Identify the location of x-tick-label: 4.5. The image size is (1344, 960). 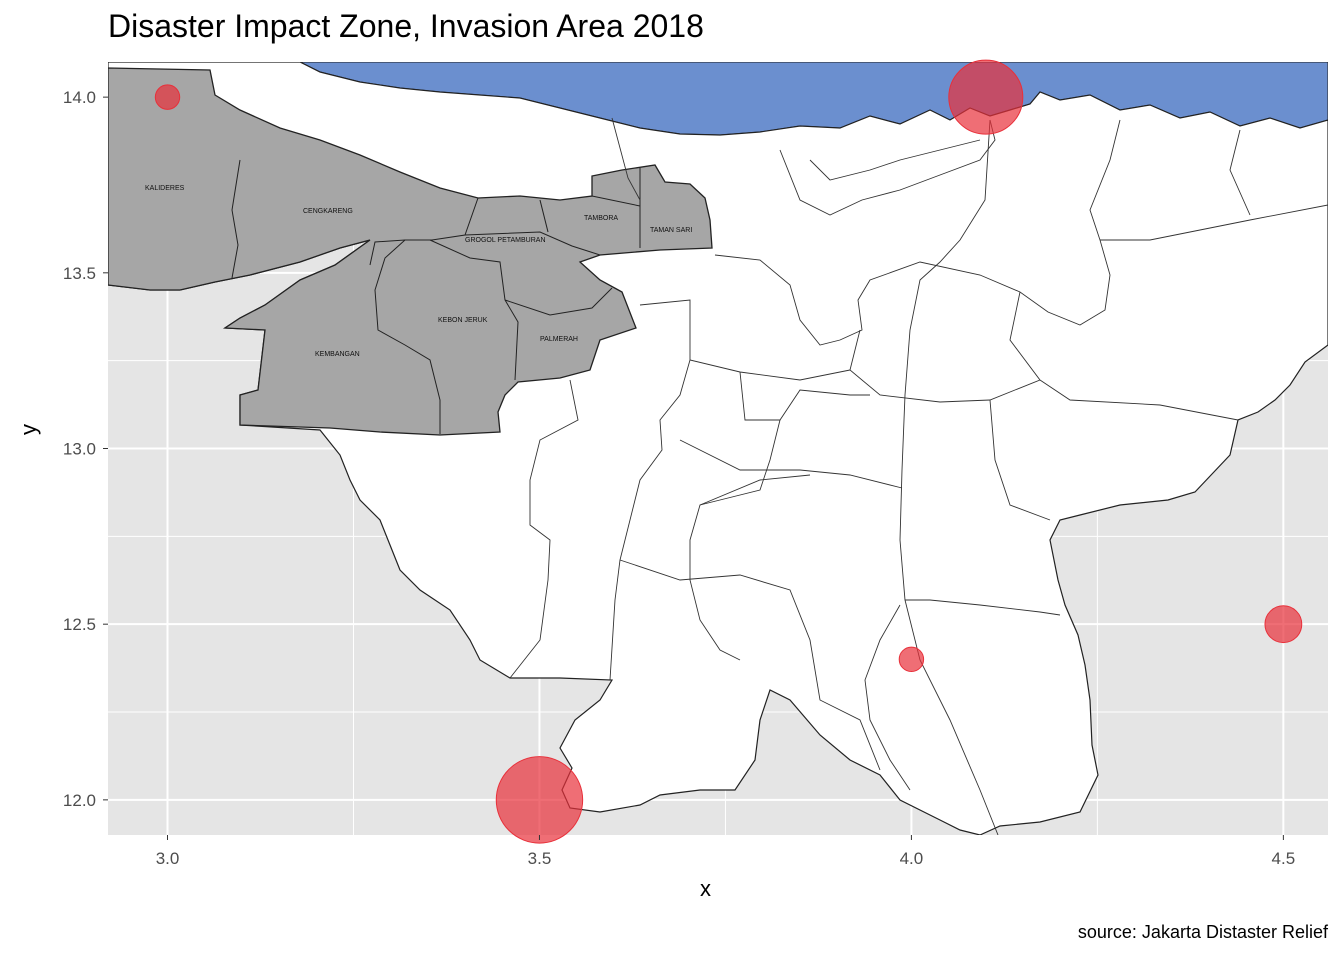
(1284, 858).